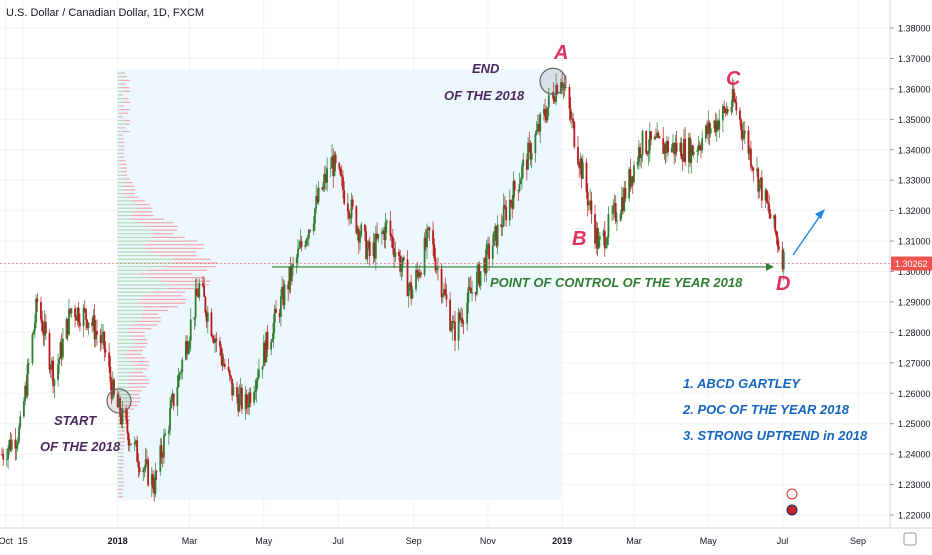 Image resolution: width=932 pixels, height=555 pixels. What do you see at coordinates (914, 211) in the screenshot?
I see `price-axis-label: 1.32000` at bounding box center [914, 211].